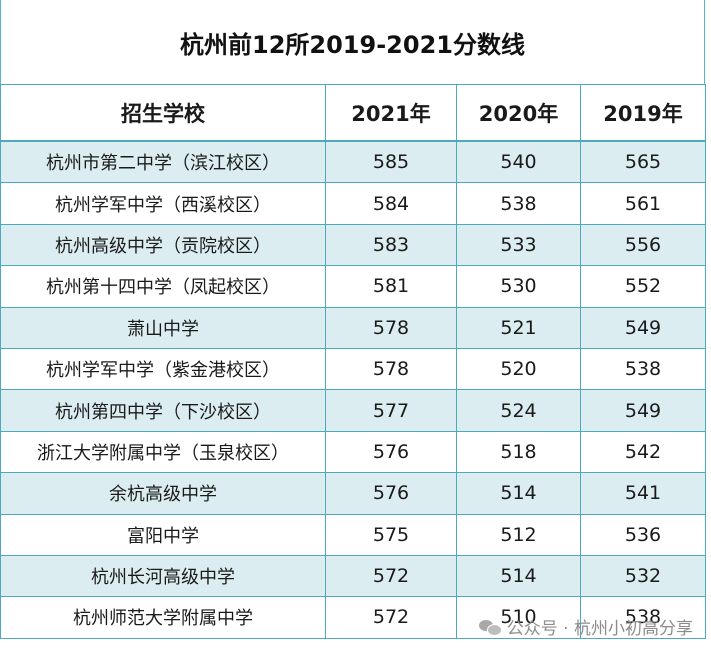  What do you see at coordinates (163, 286) in the screenshot?
I see `school-cell: 杭州第十四中学（凤起校区）` at bounding box center [163, 286].